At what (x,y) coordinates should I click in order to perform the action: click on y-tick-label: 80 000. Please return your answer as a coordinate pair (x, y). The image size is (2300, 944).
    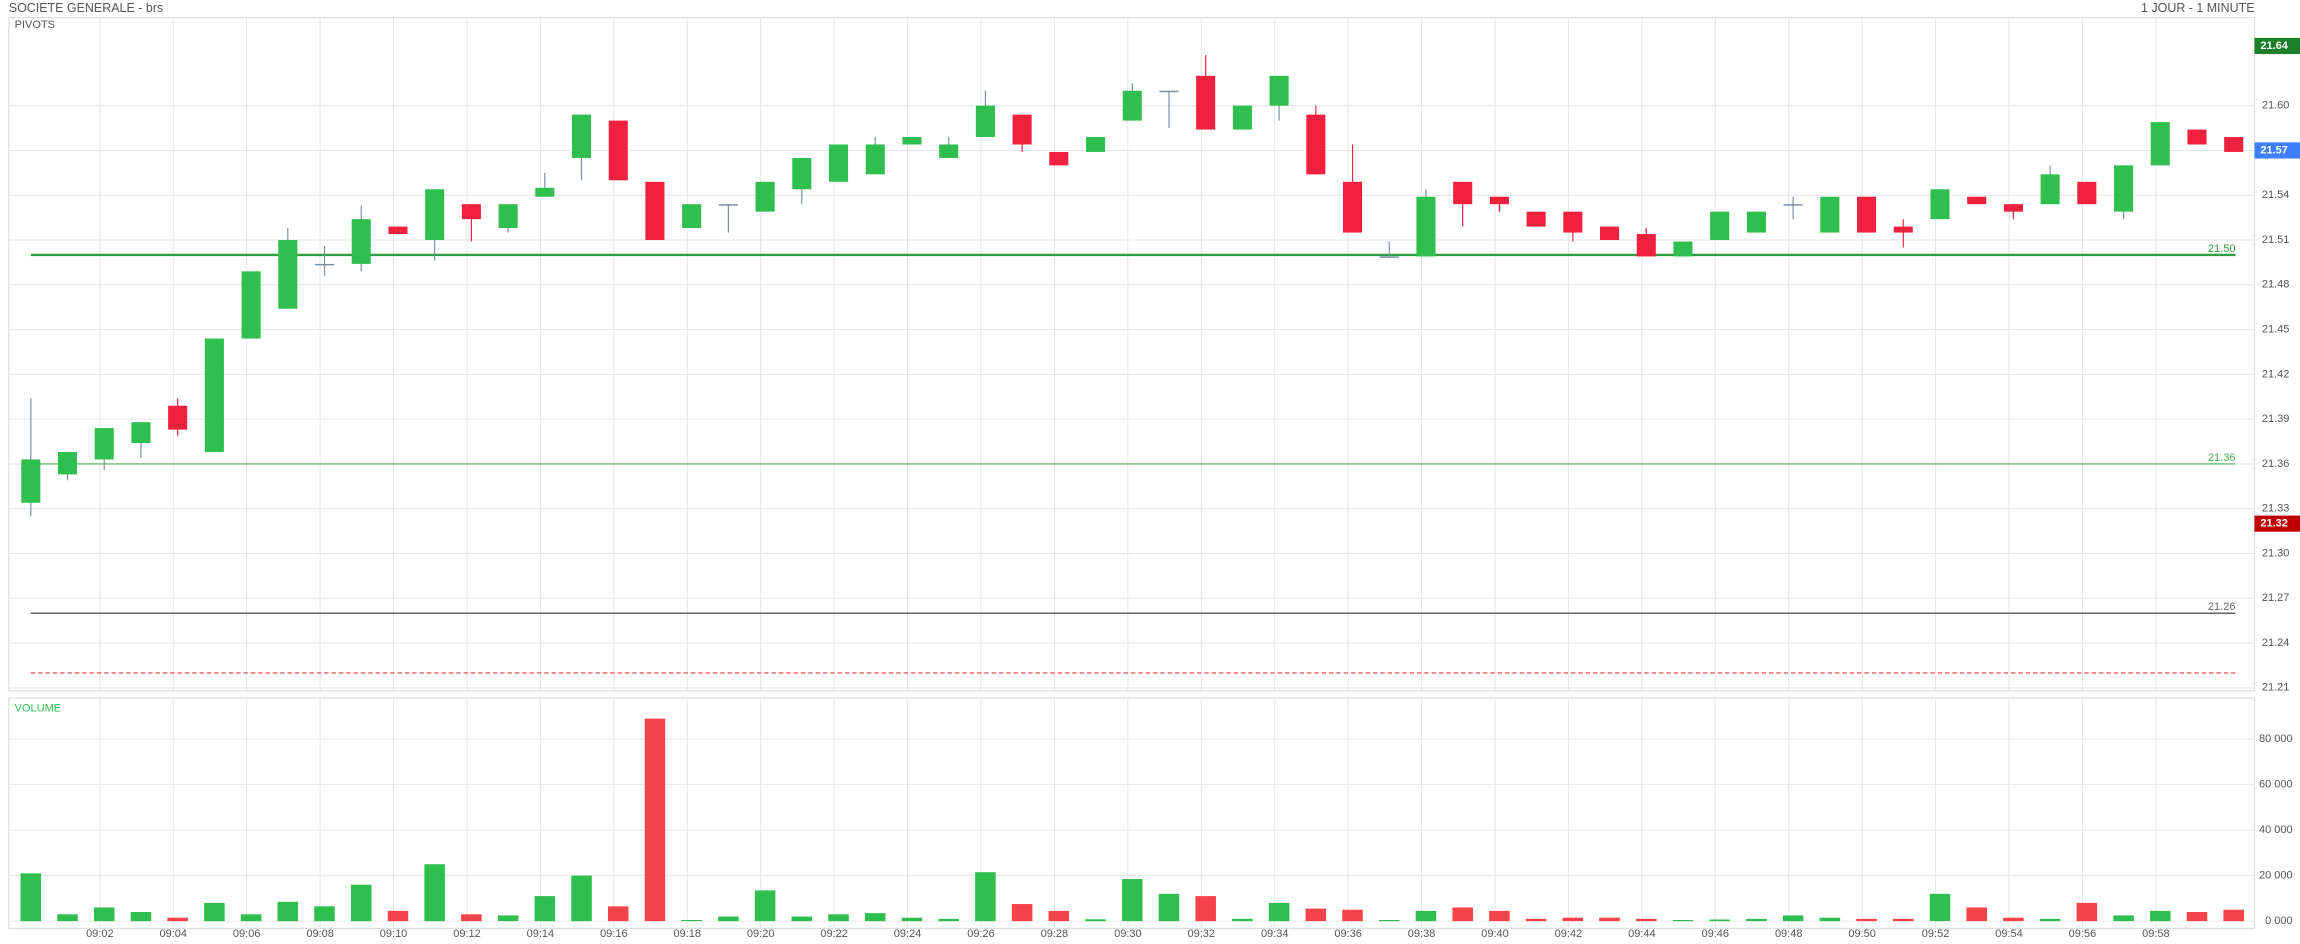
    Looking at the image, I should click on (2276, 739).